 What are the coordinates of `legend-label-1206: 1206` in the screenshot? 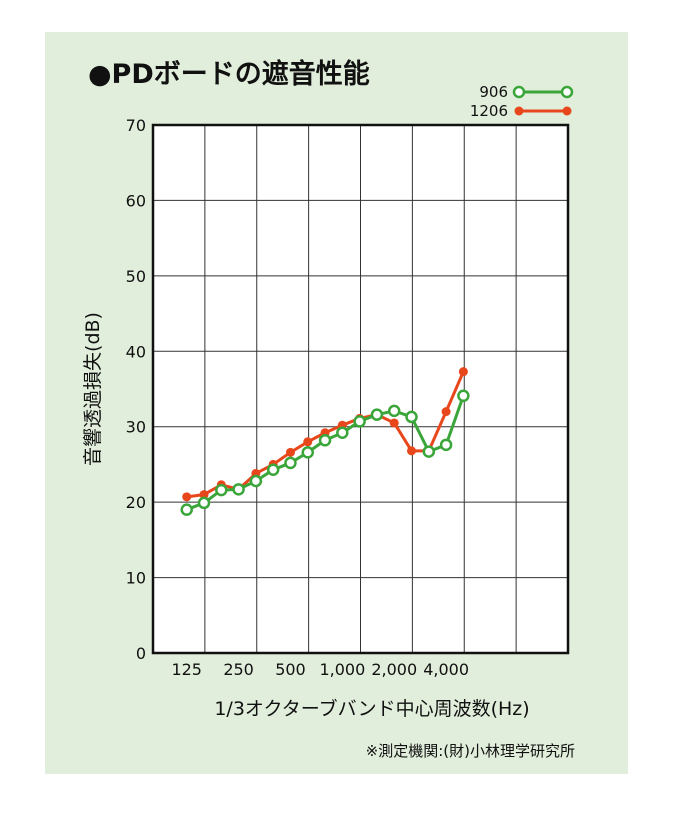 It's located at (489, 111).